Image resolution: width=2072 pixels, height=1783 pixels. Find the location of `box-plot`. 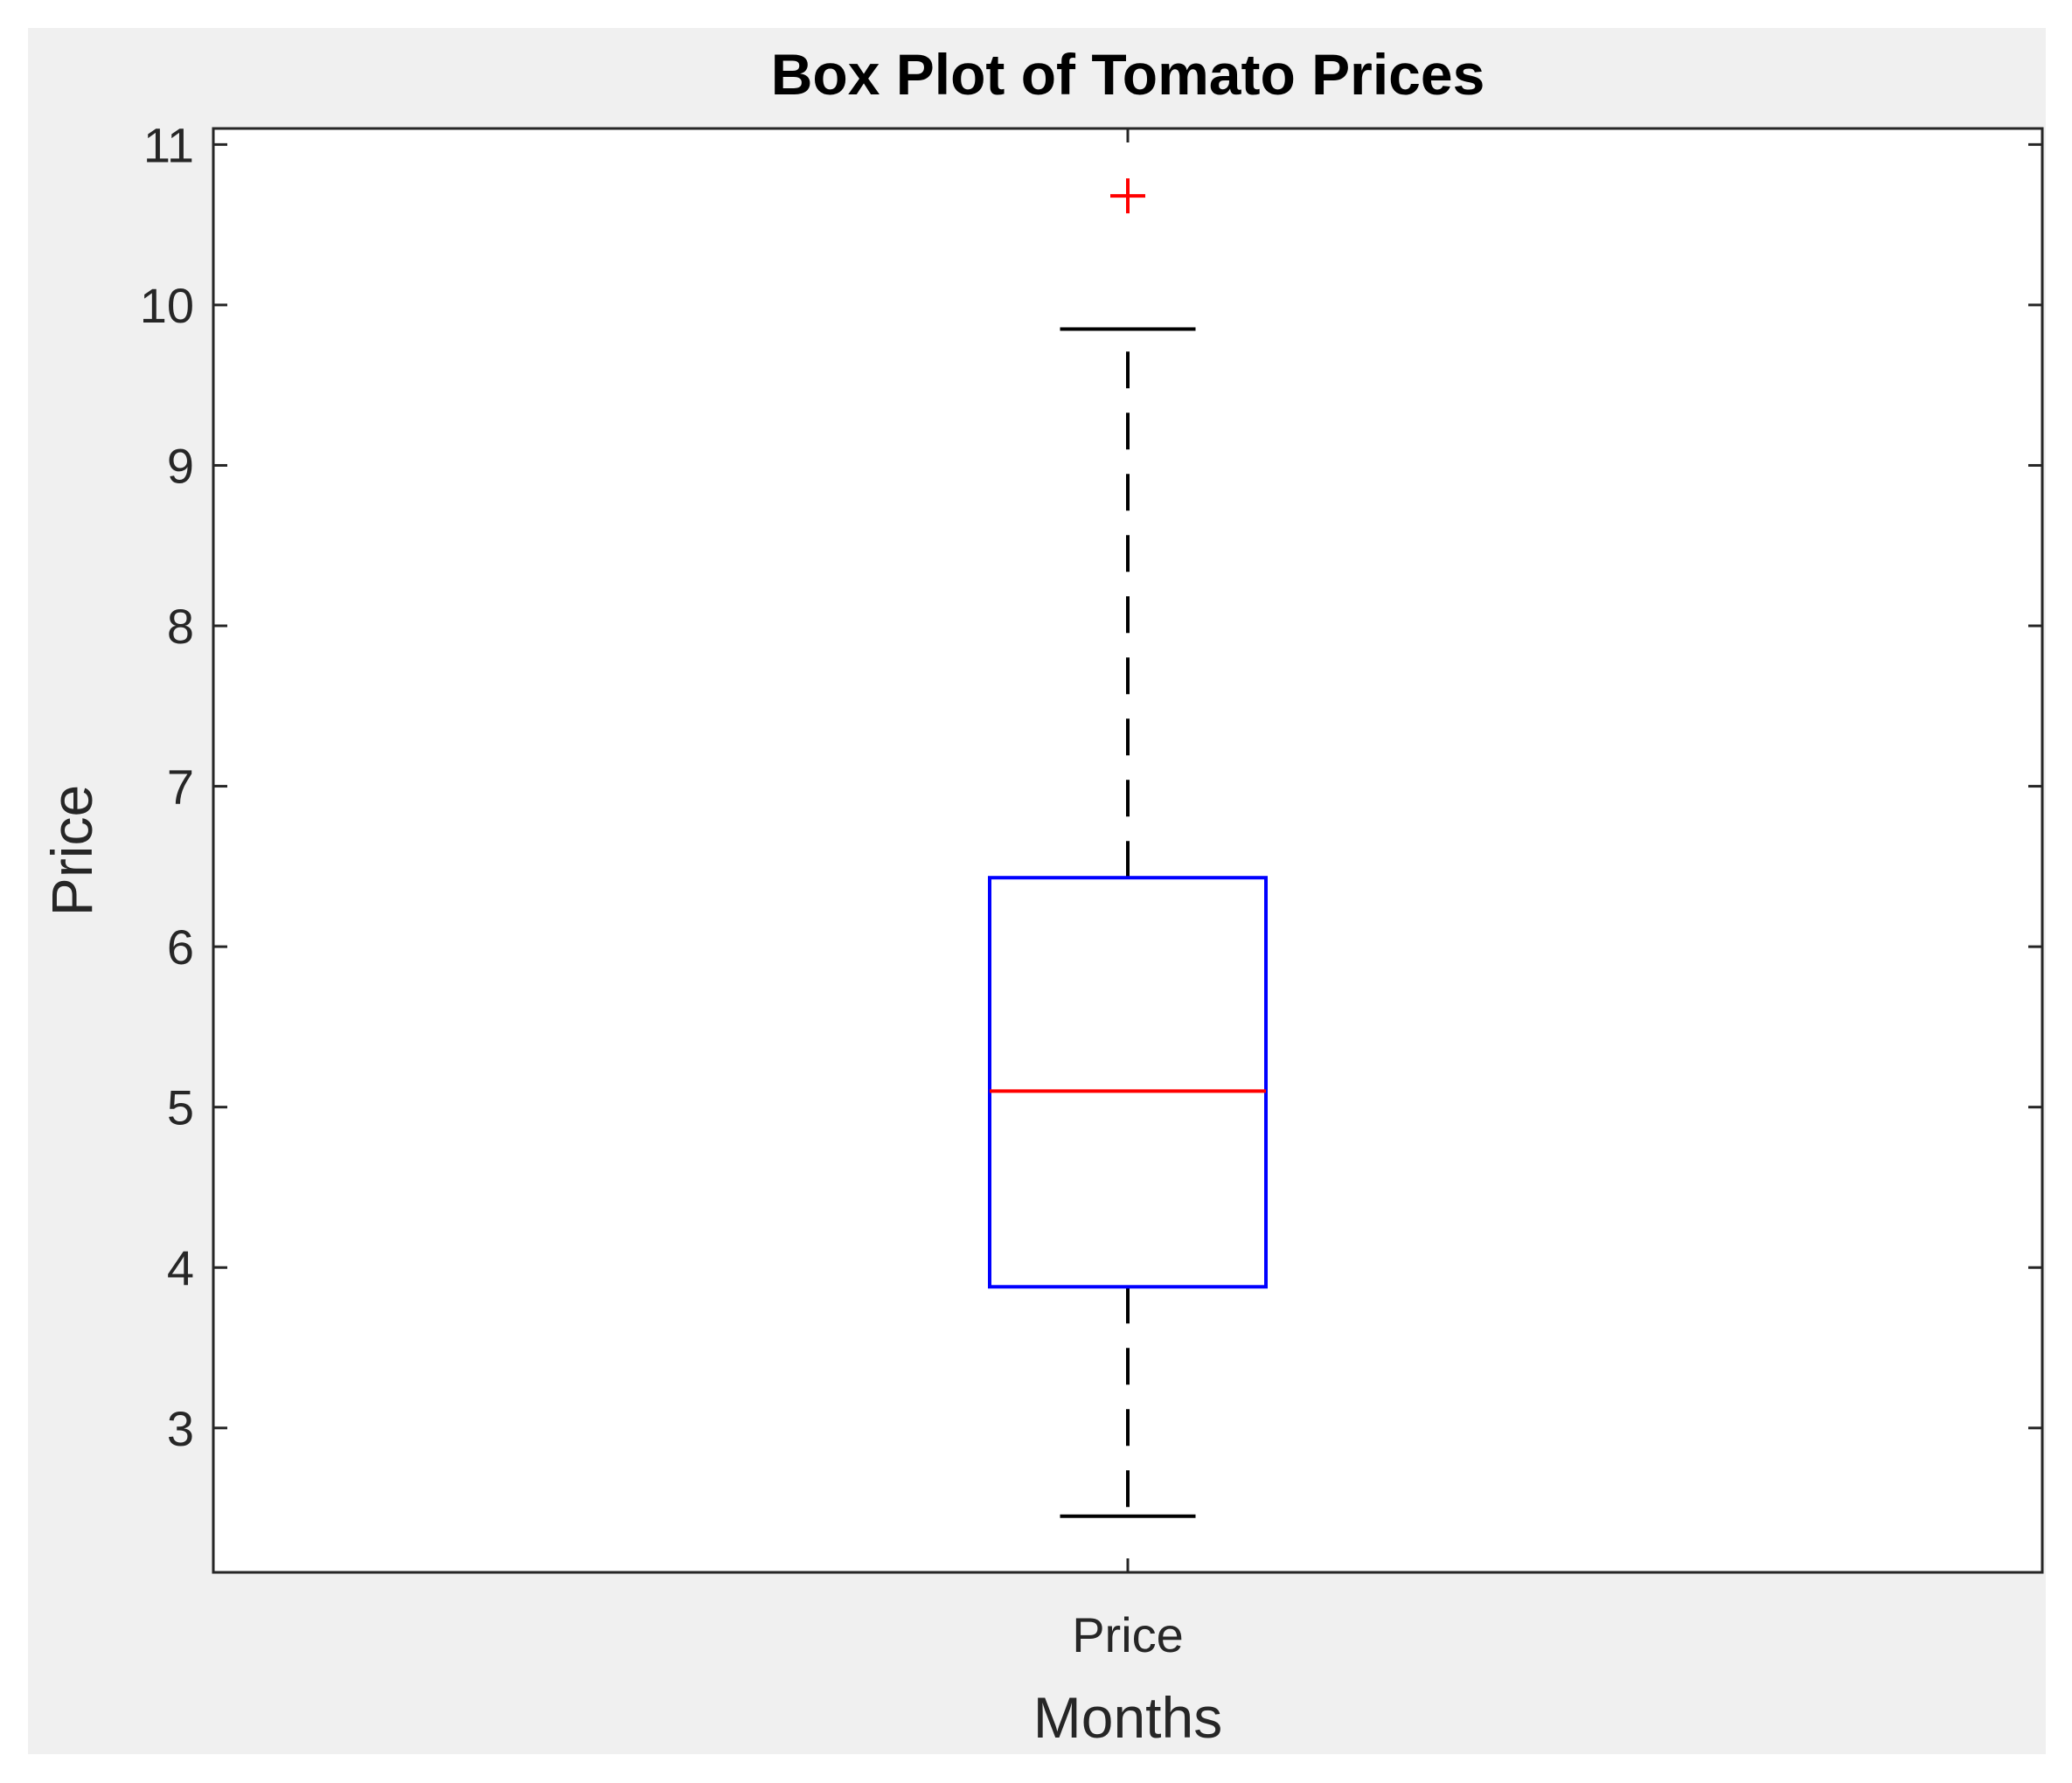

box-plot is located at coordinates (1128, 850).